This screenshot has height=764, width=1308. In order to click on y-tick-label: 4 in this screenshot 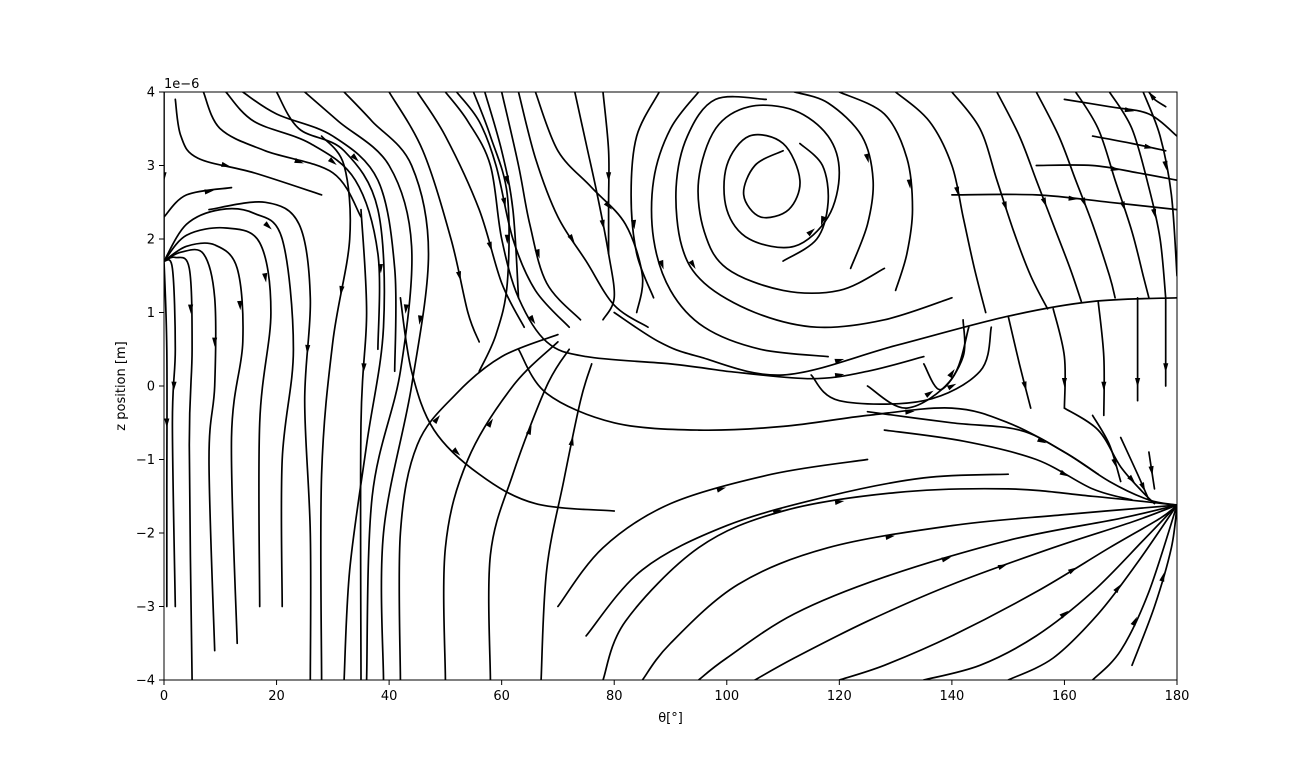, I will do `click(151, 93)`.